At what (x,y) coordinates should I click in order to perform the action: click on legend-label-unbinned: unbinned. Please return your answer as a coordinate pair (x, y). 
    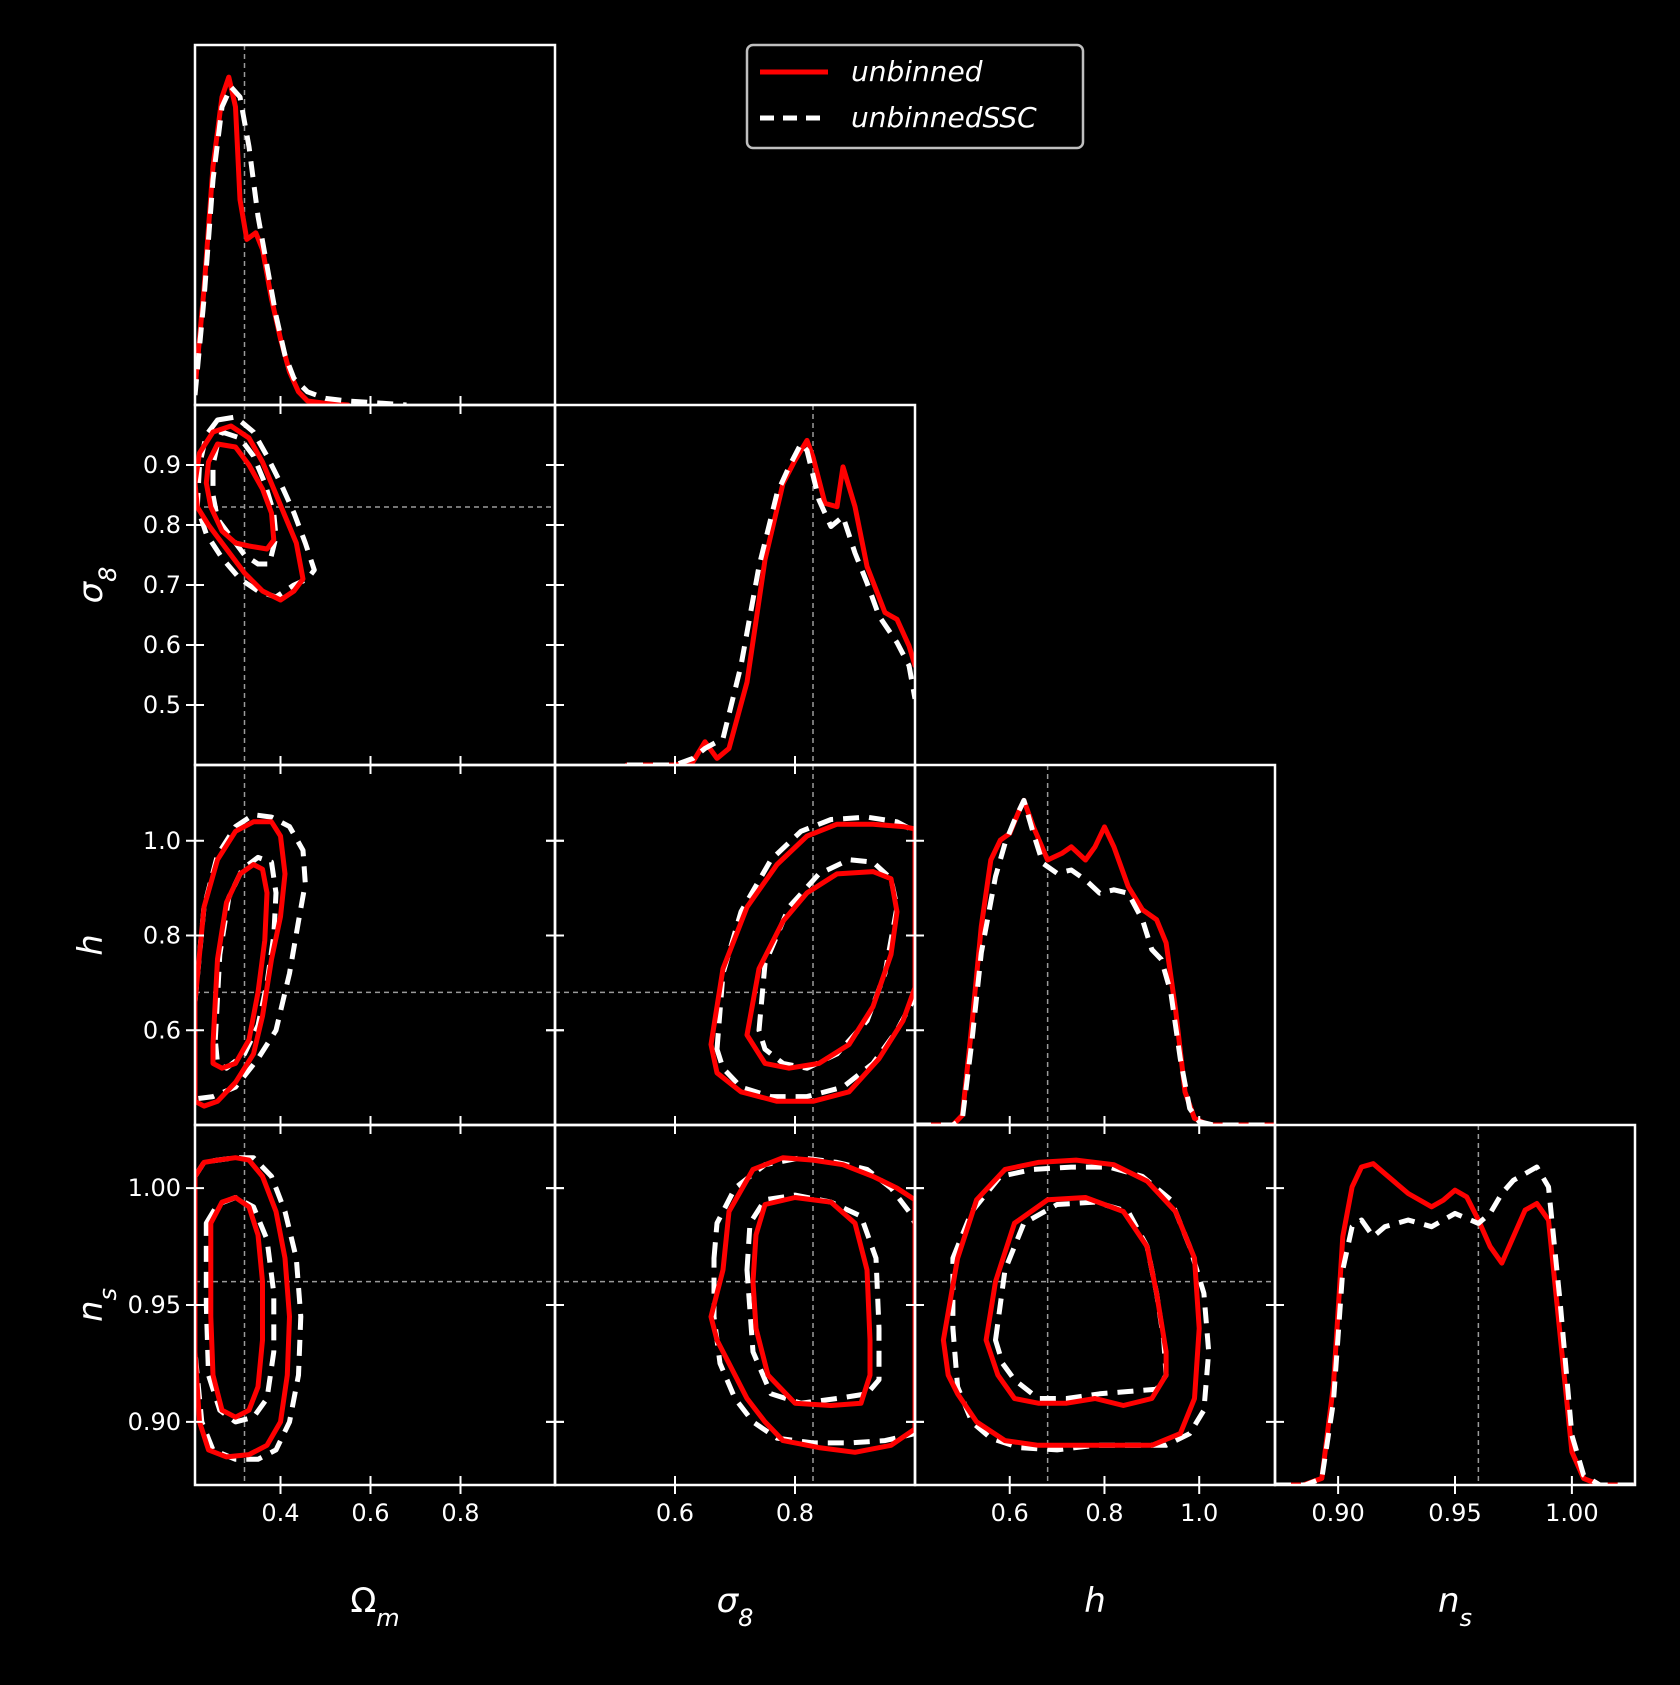
    Looking at the image, I should click on (917, 71).